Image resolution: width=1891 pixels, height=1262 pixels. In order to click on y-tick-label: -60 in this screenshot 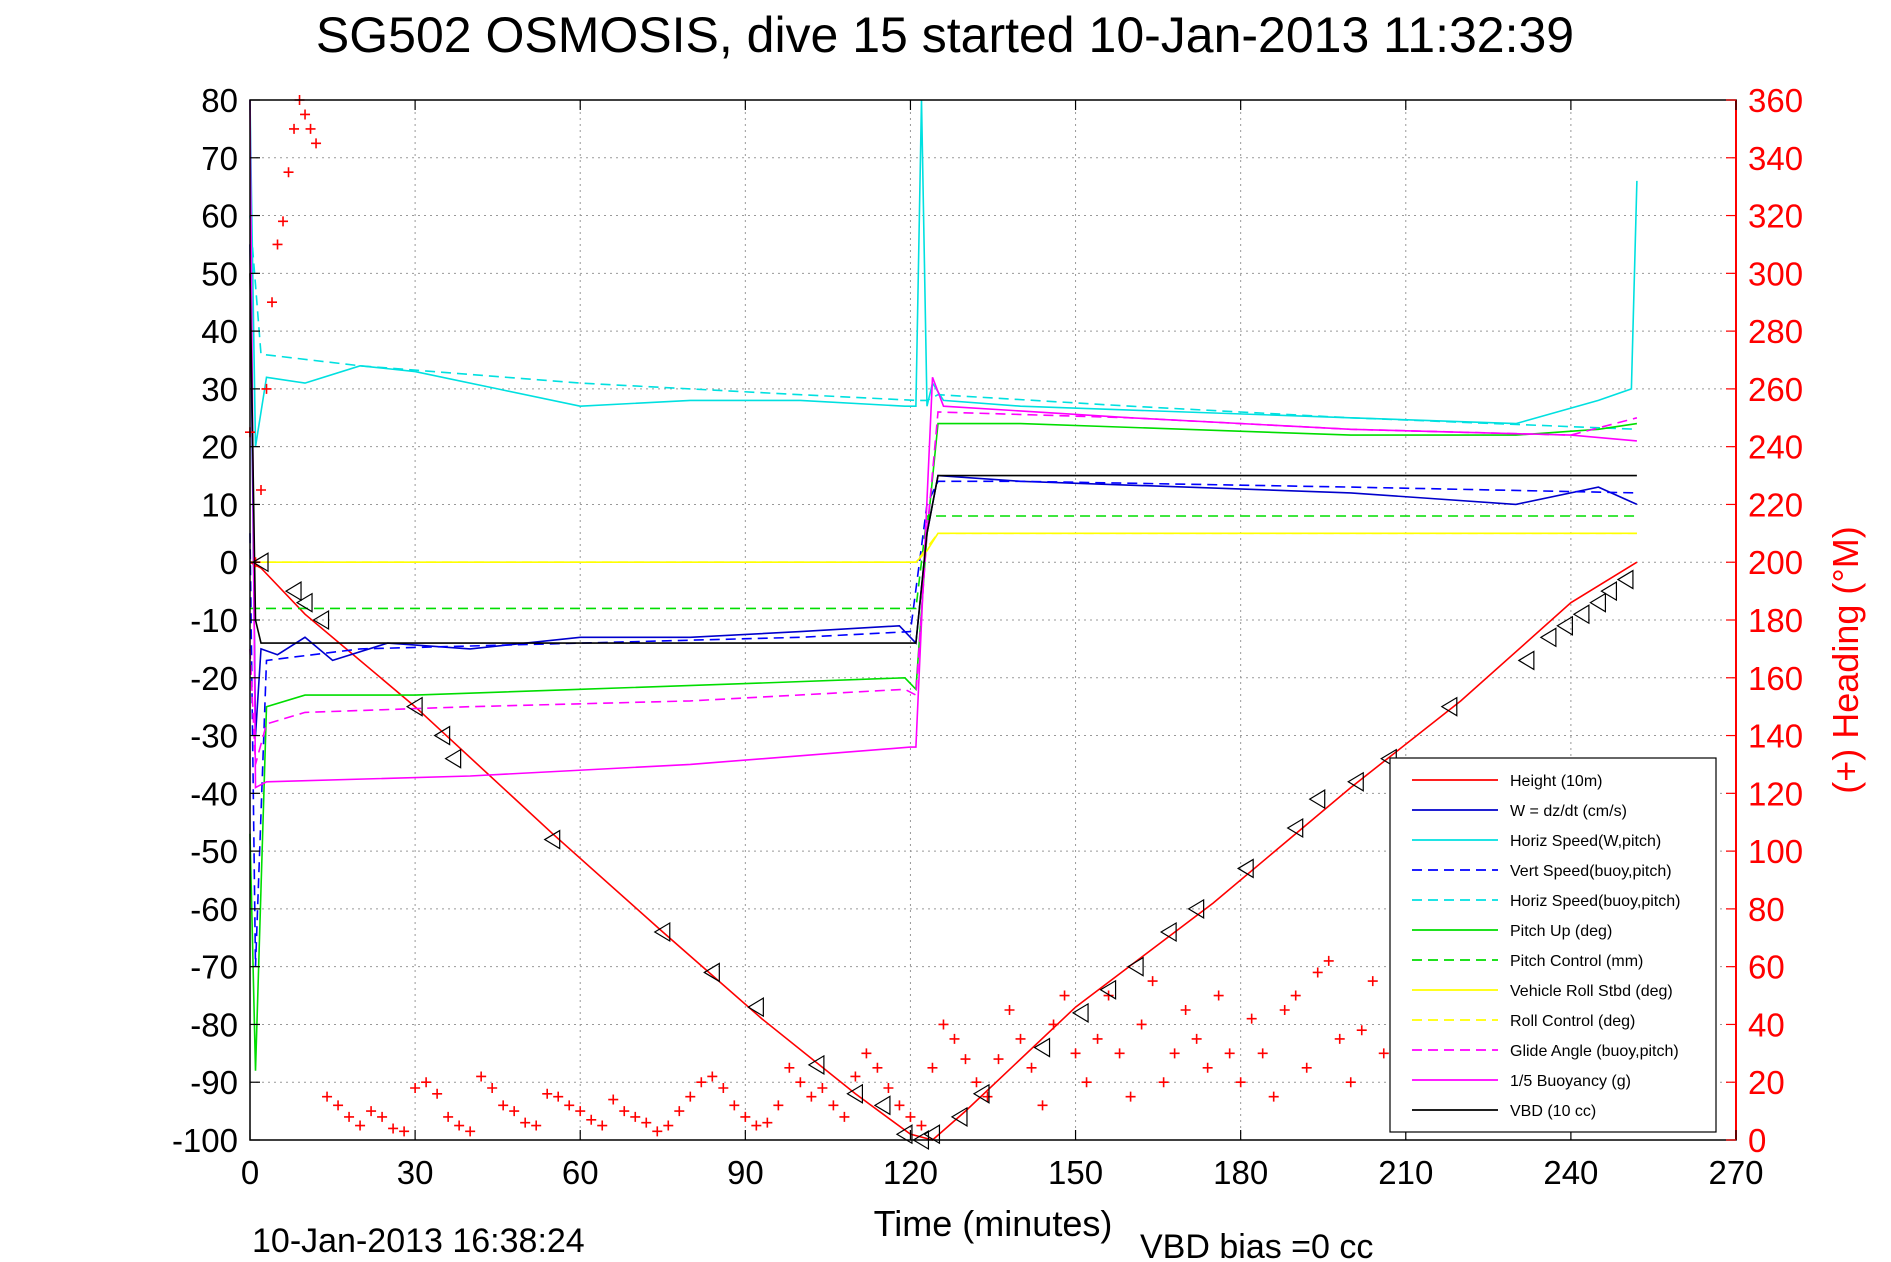, I will do `click(214, 909)`.